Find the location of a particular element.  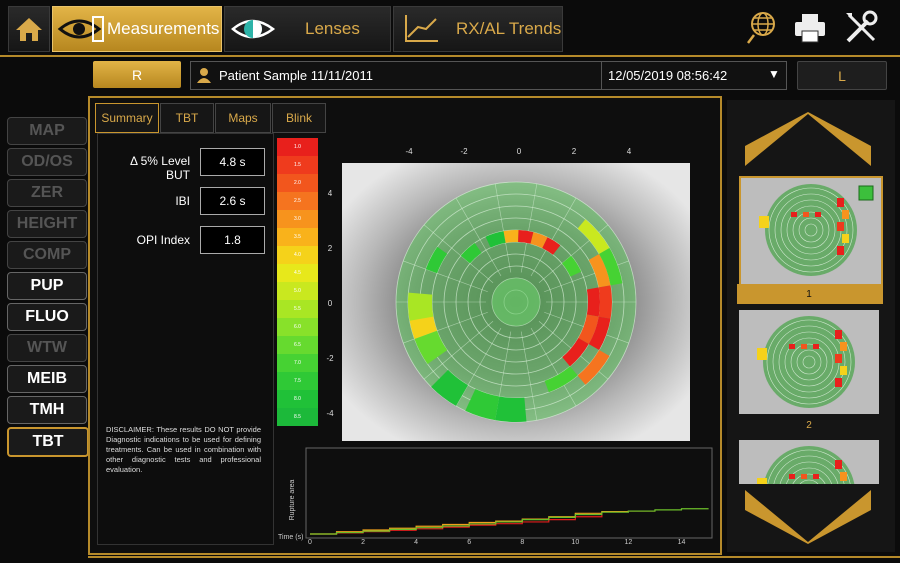

nav-map: MAP is located at coordinates (47, 131).